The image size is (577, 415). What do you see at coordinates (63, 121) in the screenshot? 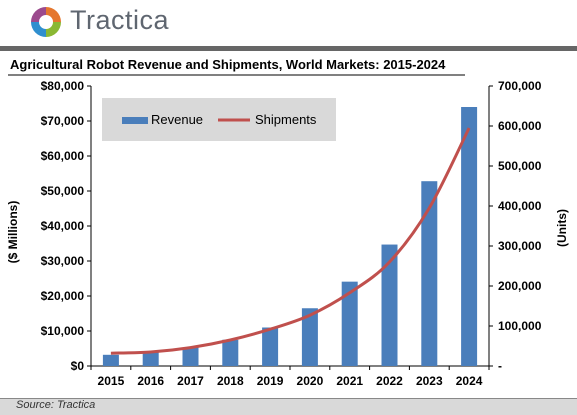
I see `y-left-tick-label: $70,000` at bounding box center [63, 121].